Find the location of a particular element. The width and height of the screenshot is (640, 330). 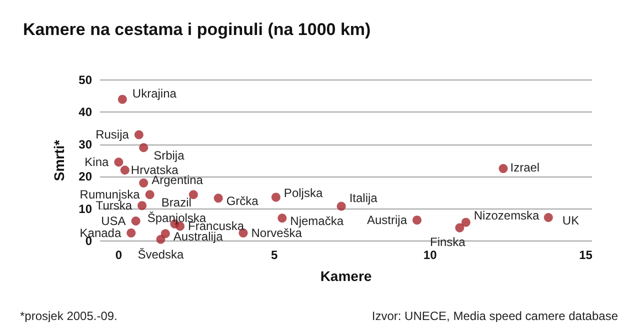

annotation: UK is located at coordinates (571, 220).